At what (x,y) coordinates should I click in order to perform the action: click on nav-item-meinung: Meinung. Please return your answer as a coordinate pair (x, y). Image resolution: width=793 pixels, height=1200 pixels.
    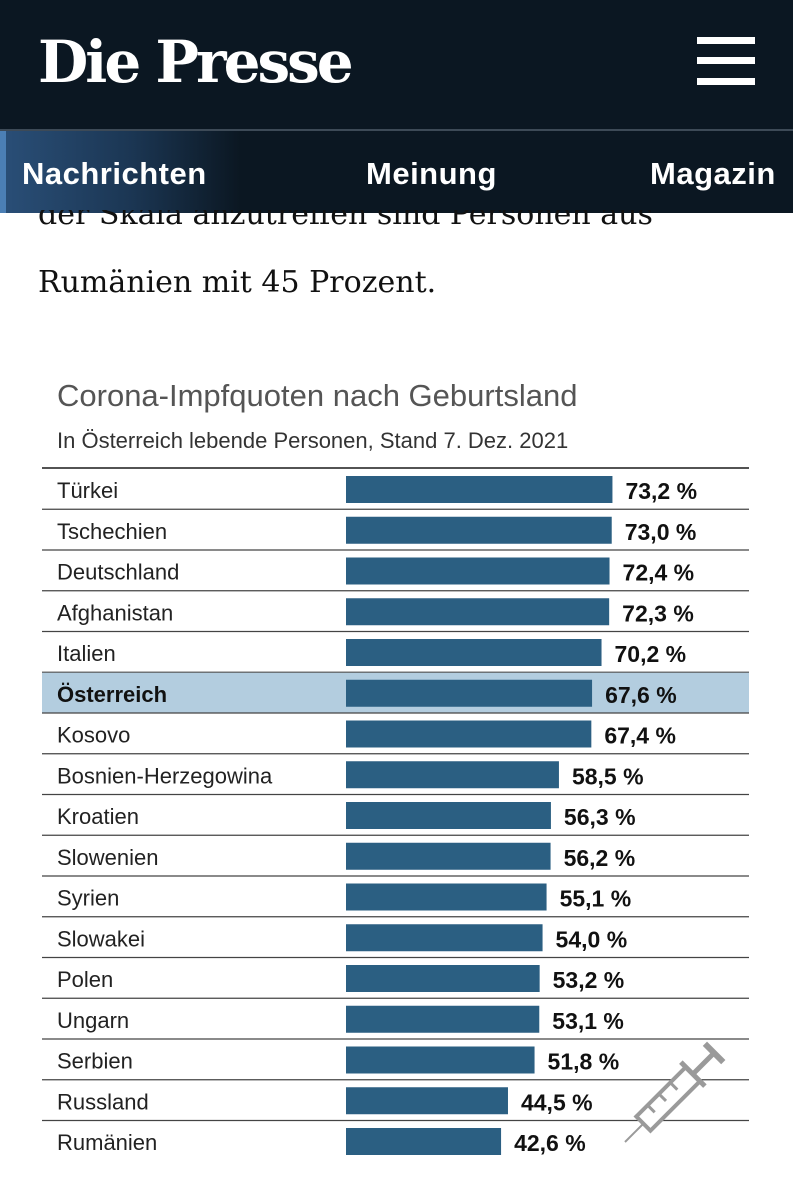
    Looking at the image, I should click on (431, 173).